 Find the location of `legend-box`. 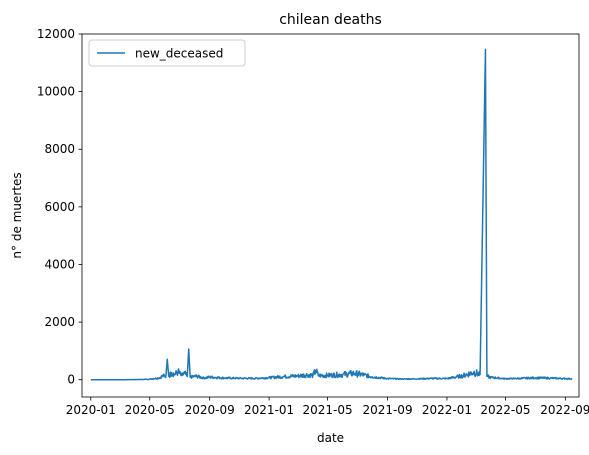

legend-box is located at coordinates (167, 53).